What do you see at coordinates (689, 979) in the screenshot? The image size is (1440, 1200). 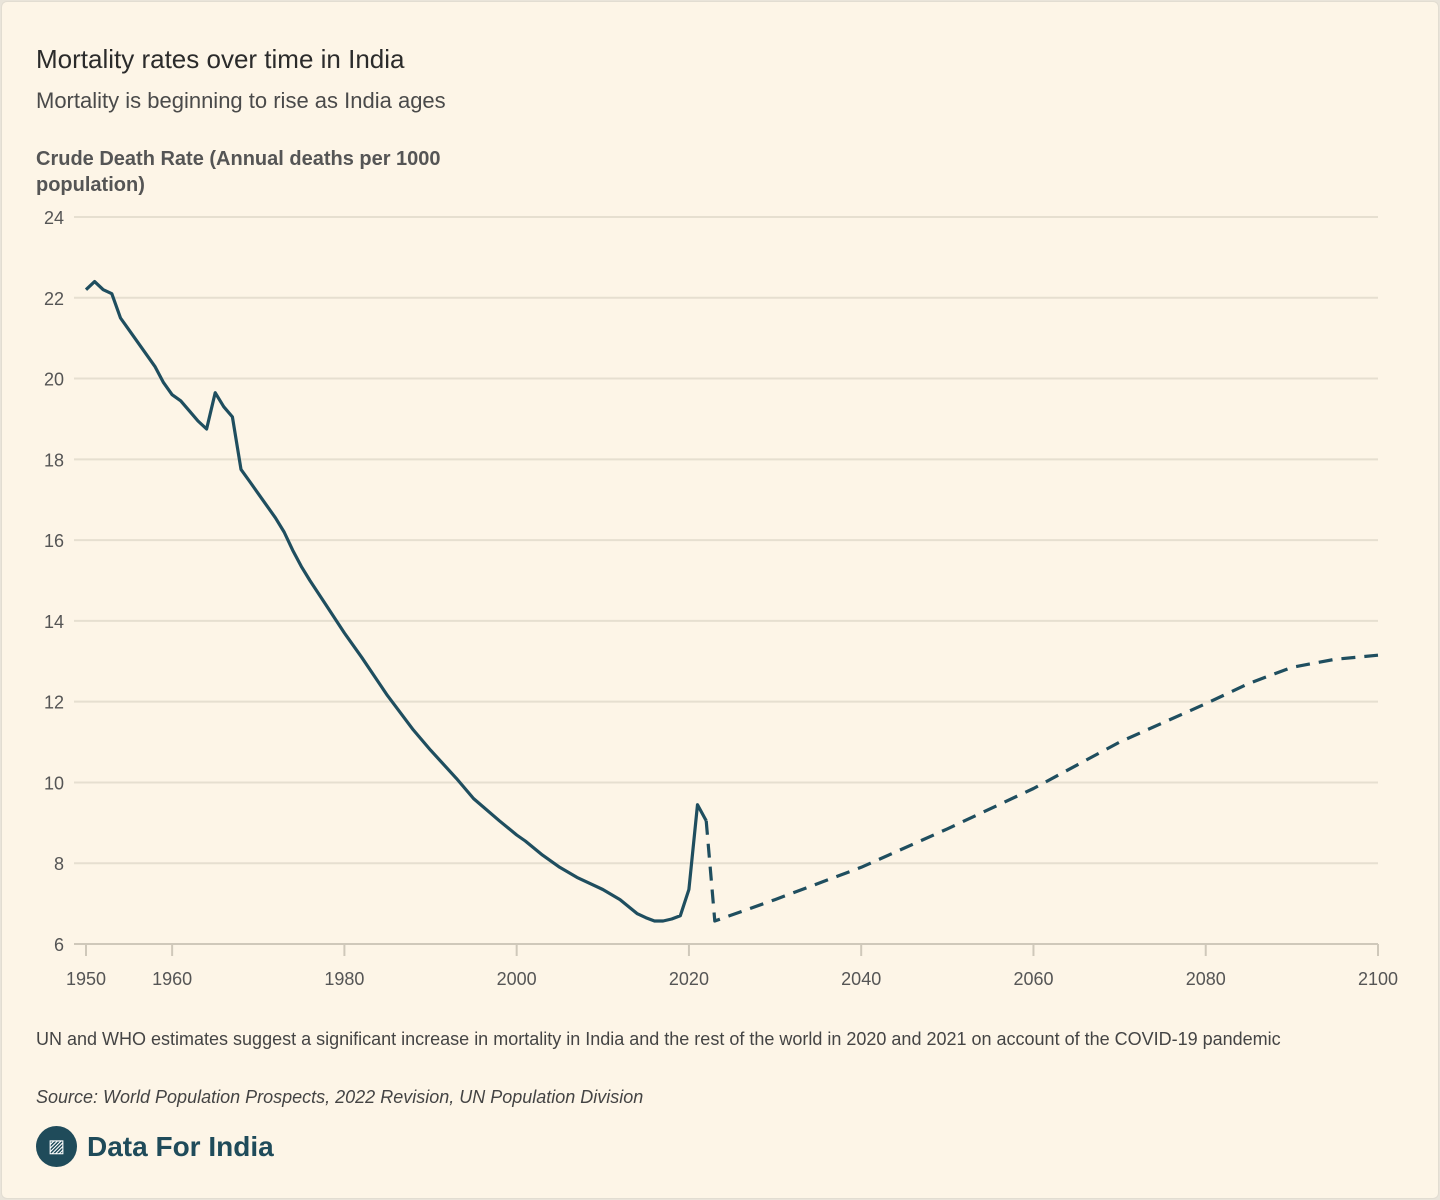 I see `x-tick-label: 2020` at bounding box center [689, 979].